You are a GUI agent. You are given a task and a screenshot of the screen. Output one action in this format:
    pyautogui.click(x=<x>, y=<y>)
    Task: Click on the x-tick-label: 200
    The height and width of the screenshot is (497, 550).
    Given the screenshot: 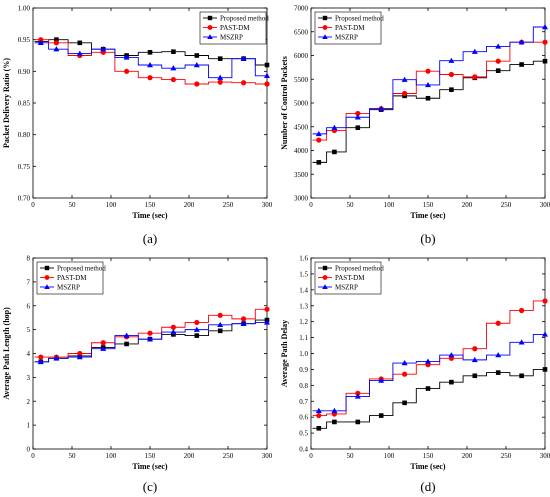 What is the action you would take?
    pyautogui.click(x=467, y=456)
    